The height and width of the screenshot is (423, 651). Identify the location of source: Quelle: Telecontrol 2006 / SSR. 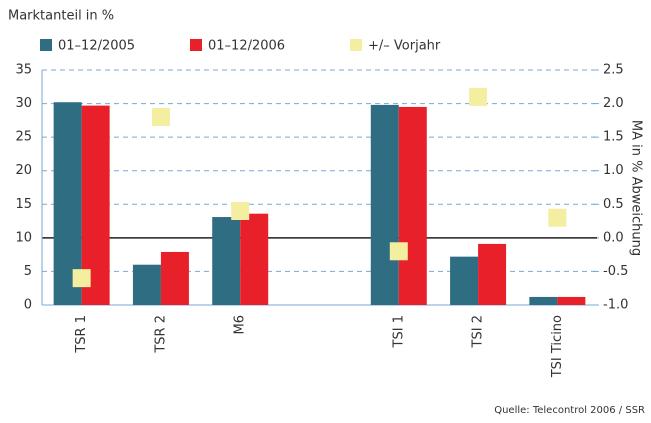
(569, 410).